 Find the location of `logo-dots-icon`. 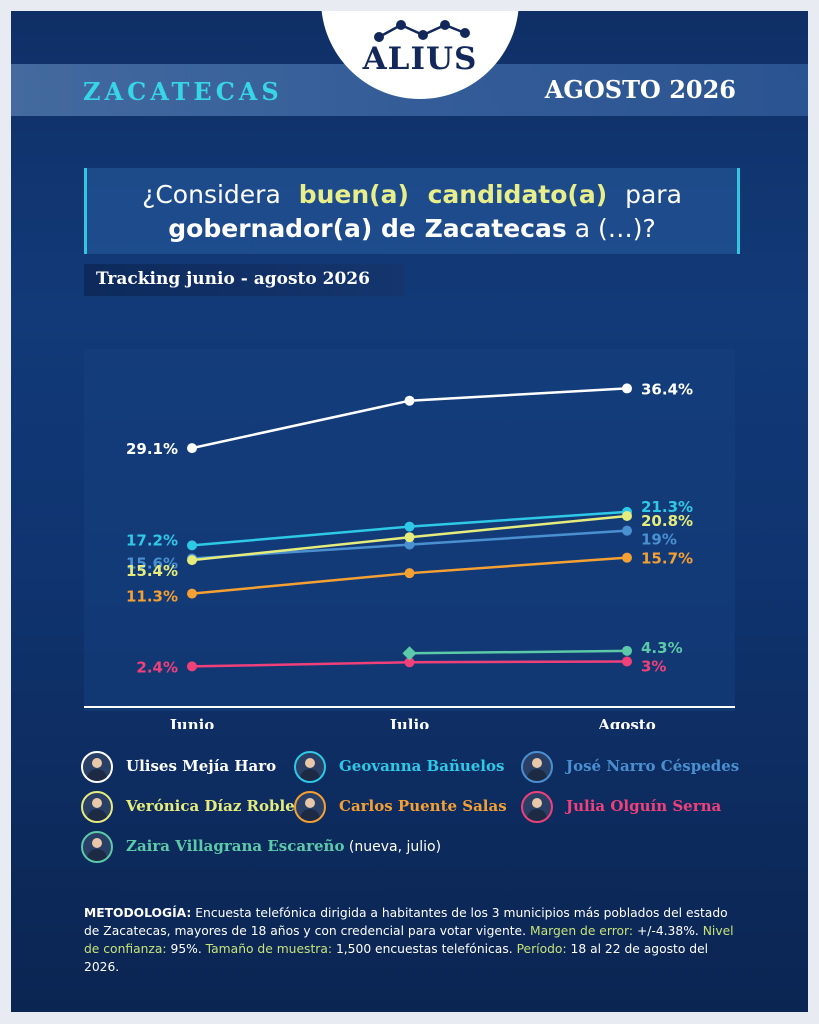

logo-dots-icon is located at coordinates (422, 31).